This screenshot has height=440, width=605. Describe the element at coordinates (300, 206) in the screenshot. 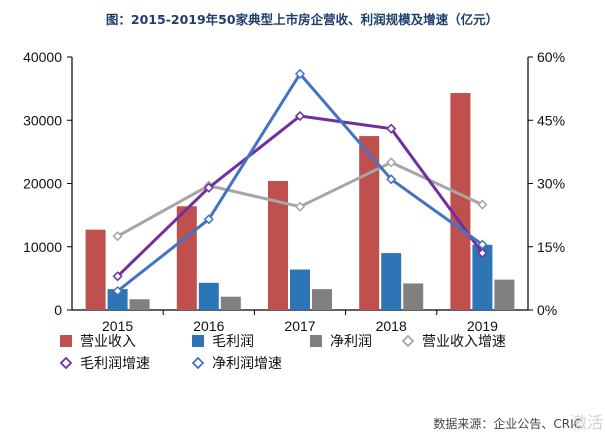

I see `marker-营业收入增速-2017` at that location.